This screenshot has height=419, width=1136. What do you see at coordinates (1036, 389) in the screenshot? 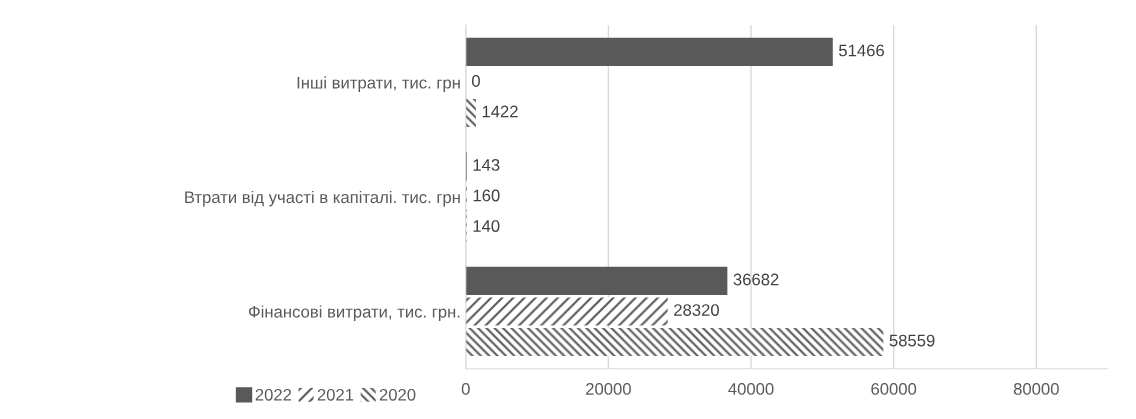
I see `x-tick-label: 80000` at bounding box center [1036, 389].